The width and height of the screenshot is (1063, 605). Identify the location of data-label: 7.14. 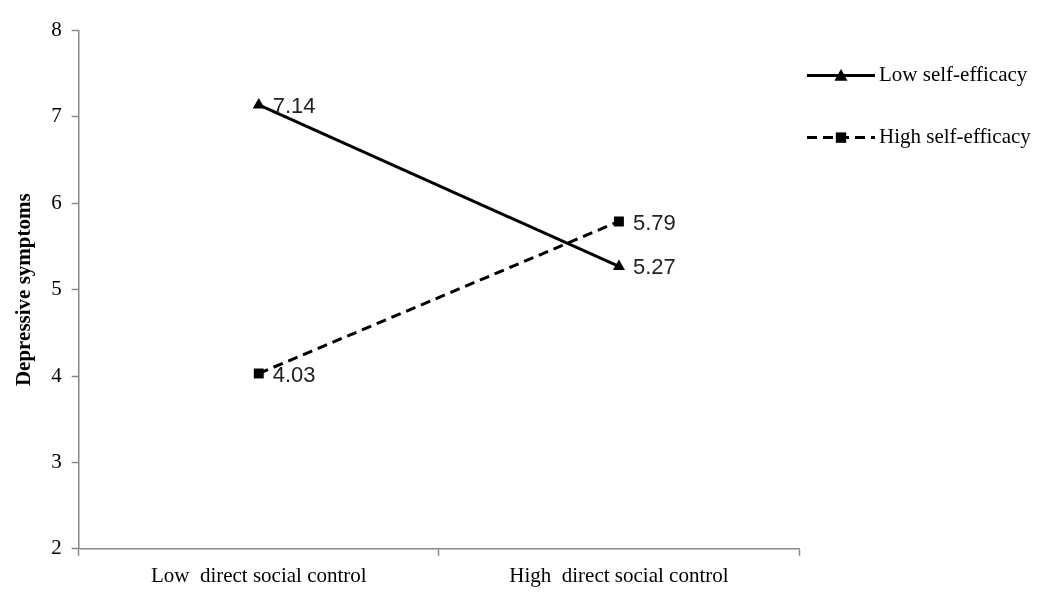
(294, 105).